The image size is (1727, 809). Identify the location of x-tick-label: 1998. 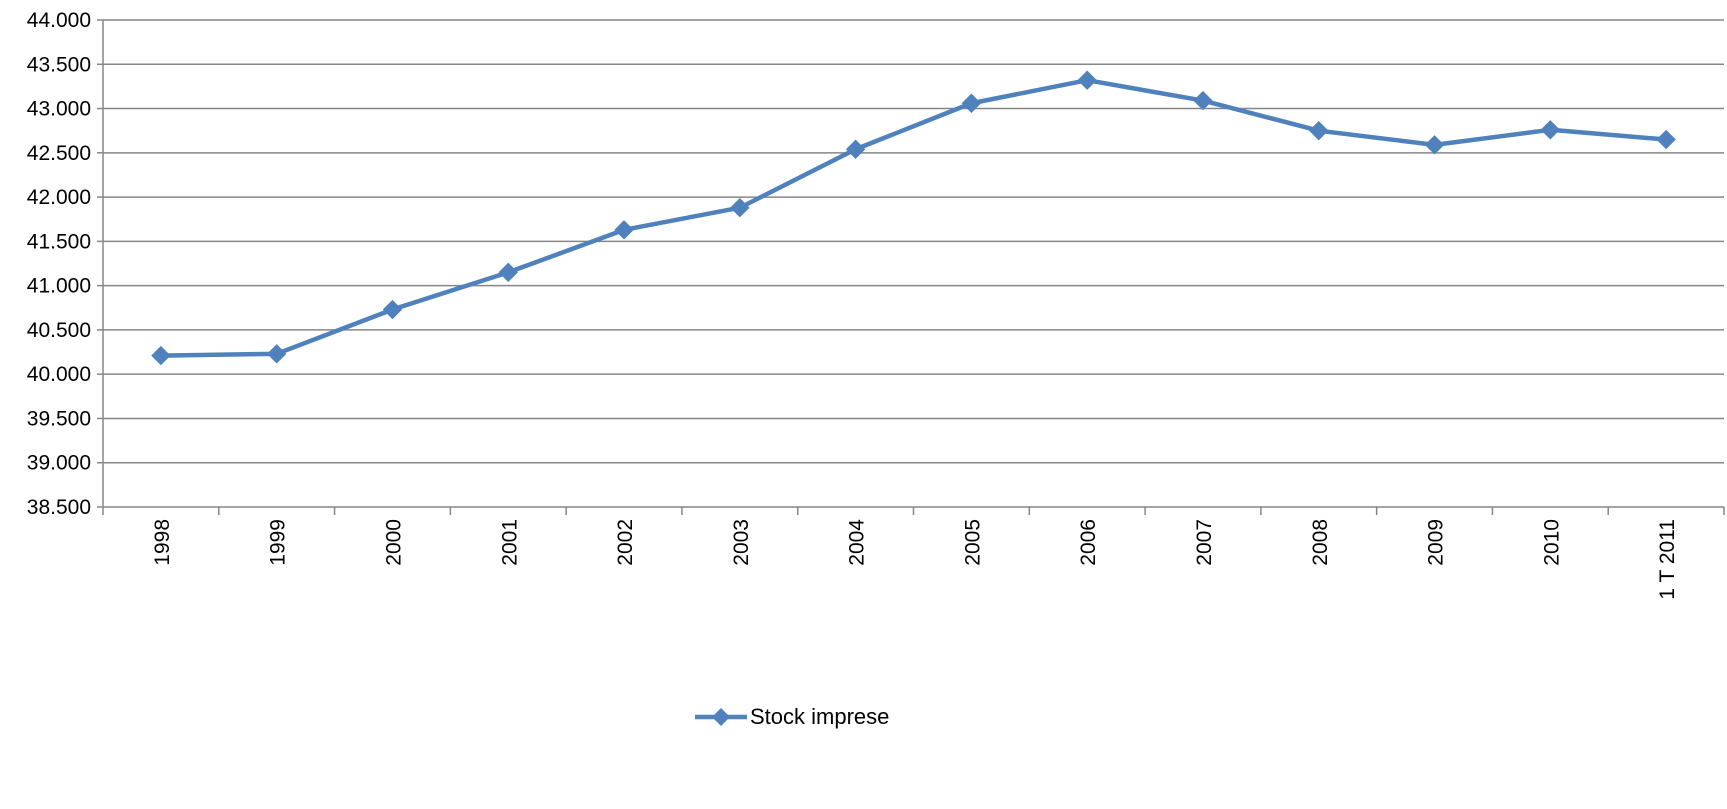
(162, 542).